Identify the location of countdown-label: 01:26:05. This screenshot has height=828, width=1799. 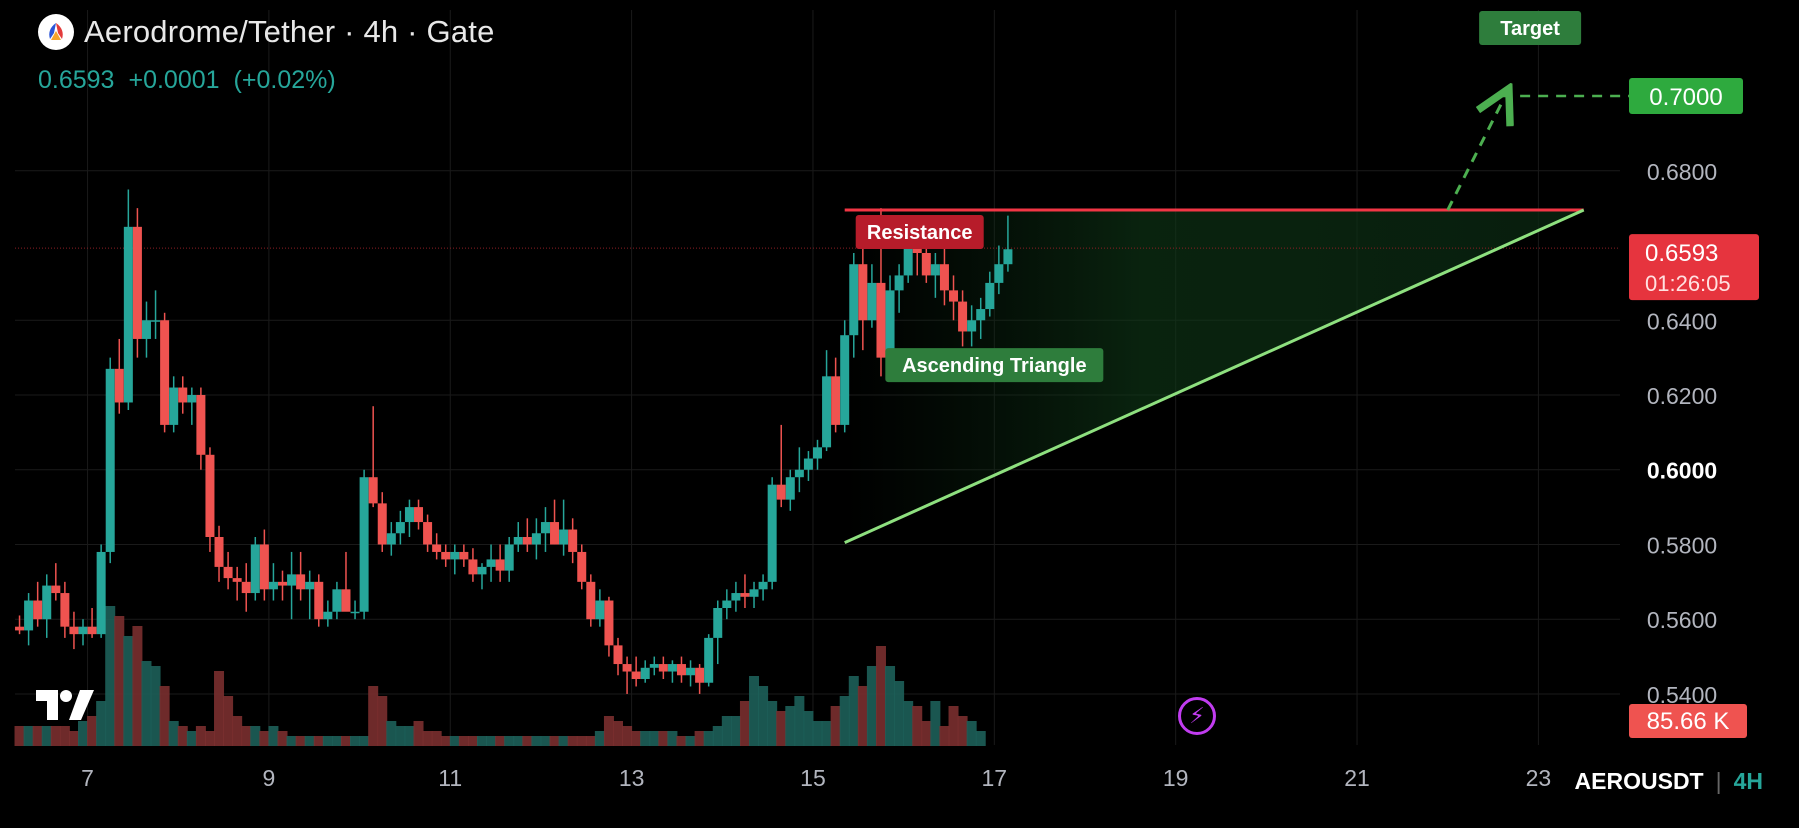
(1688, 283).